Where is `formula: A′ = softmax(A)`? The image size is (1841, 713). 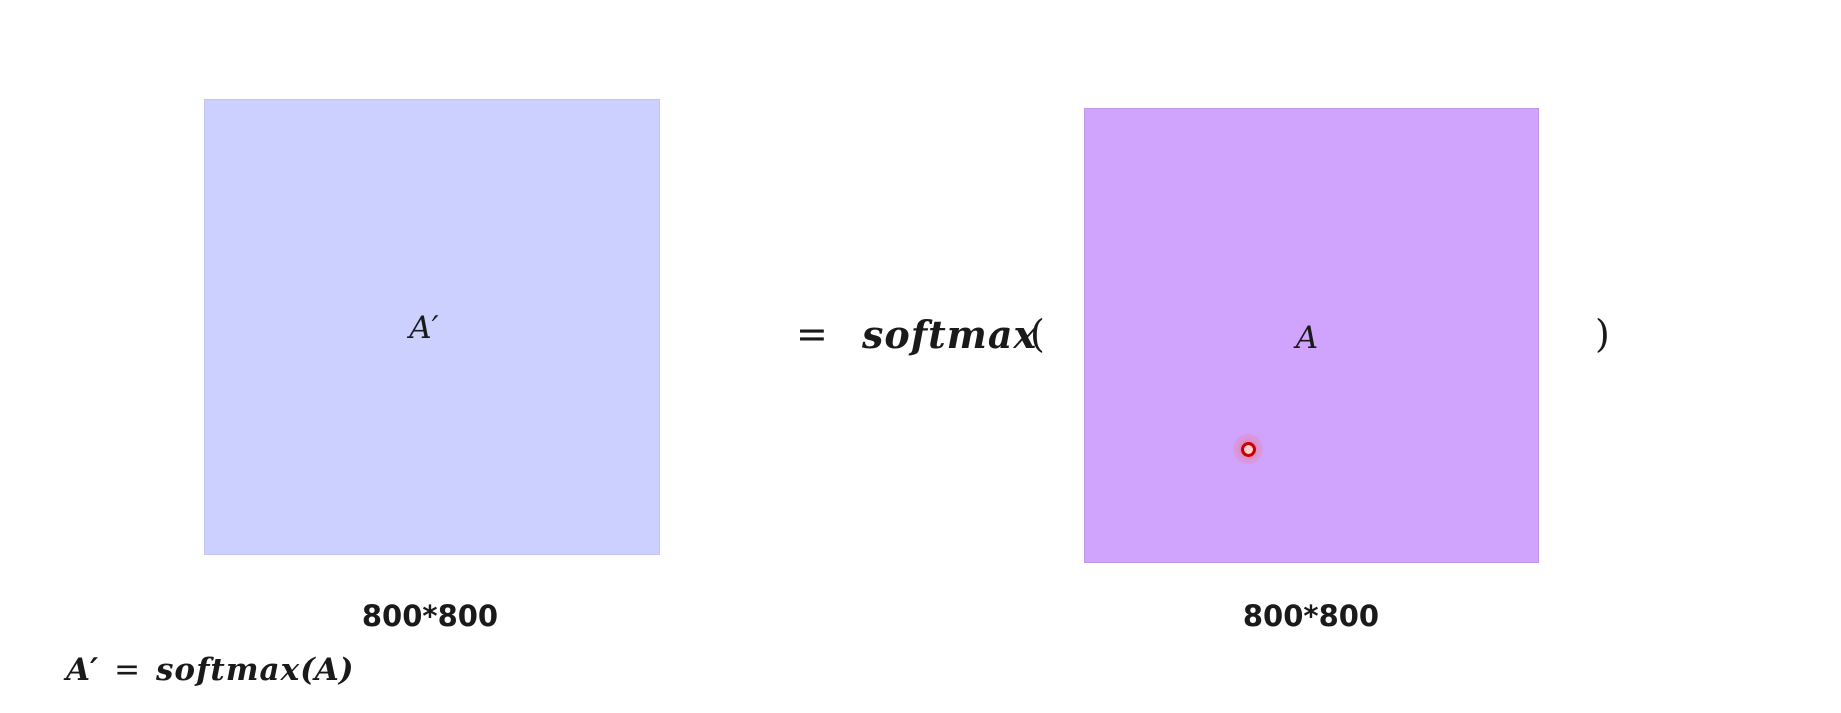 formula: A′ = softmax(A) is located at coordinates (209, 670).